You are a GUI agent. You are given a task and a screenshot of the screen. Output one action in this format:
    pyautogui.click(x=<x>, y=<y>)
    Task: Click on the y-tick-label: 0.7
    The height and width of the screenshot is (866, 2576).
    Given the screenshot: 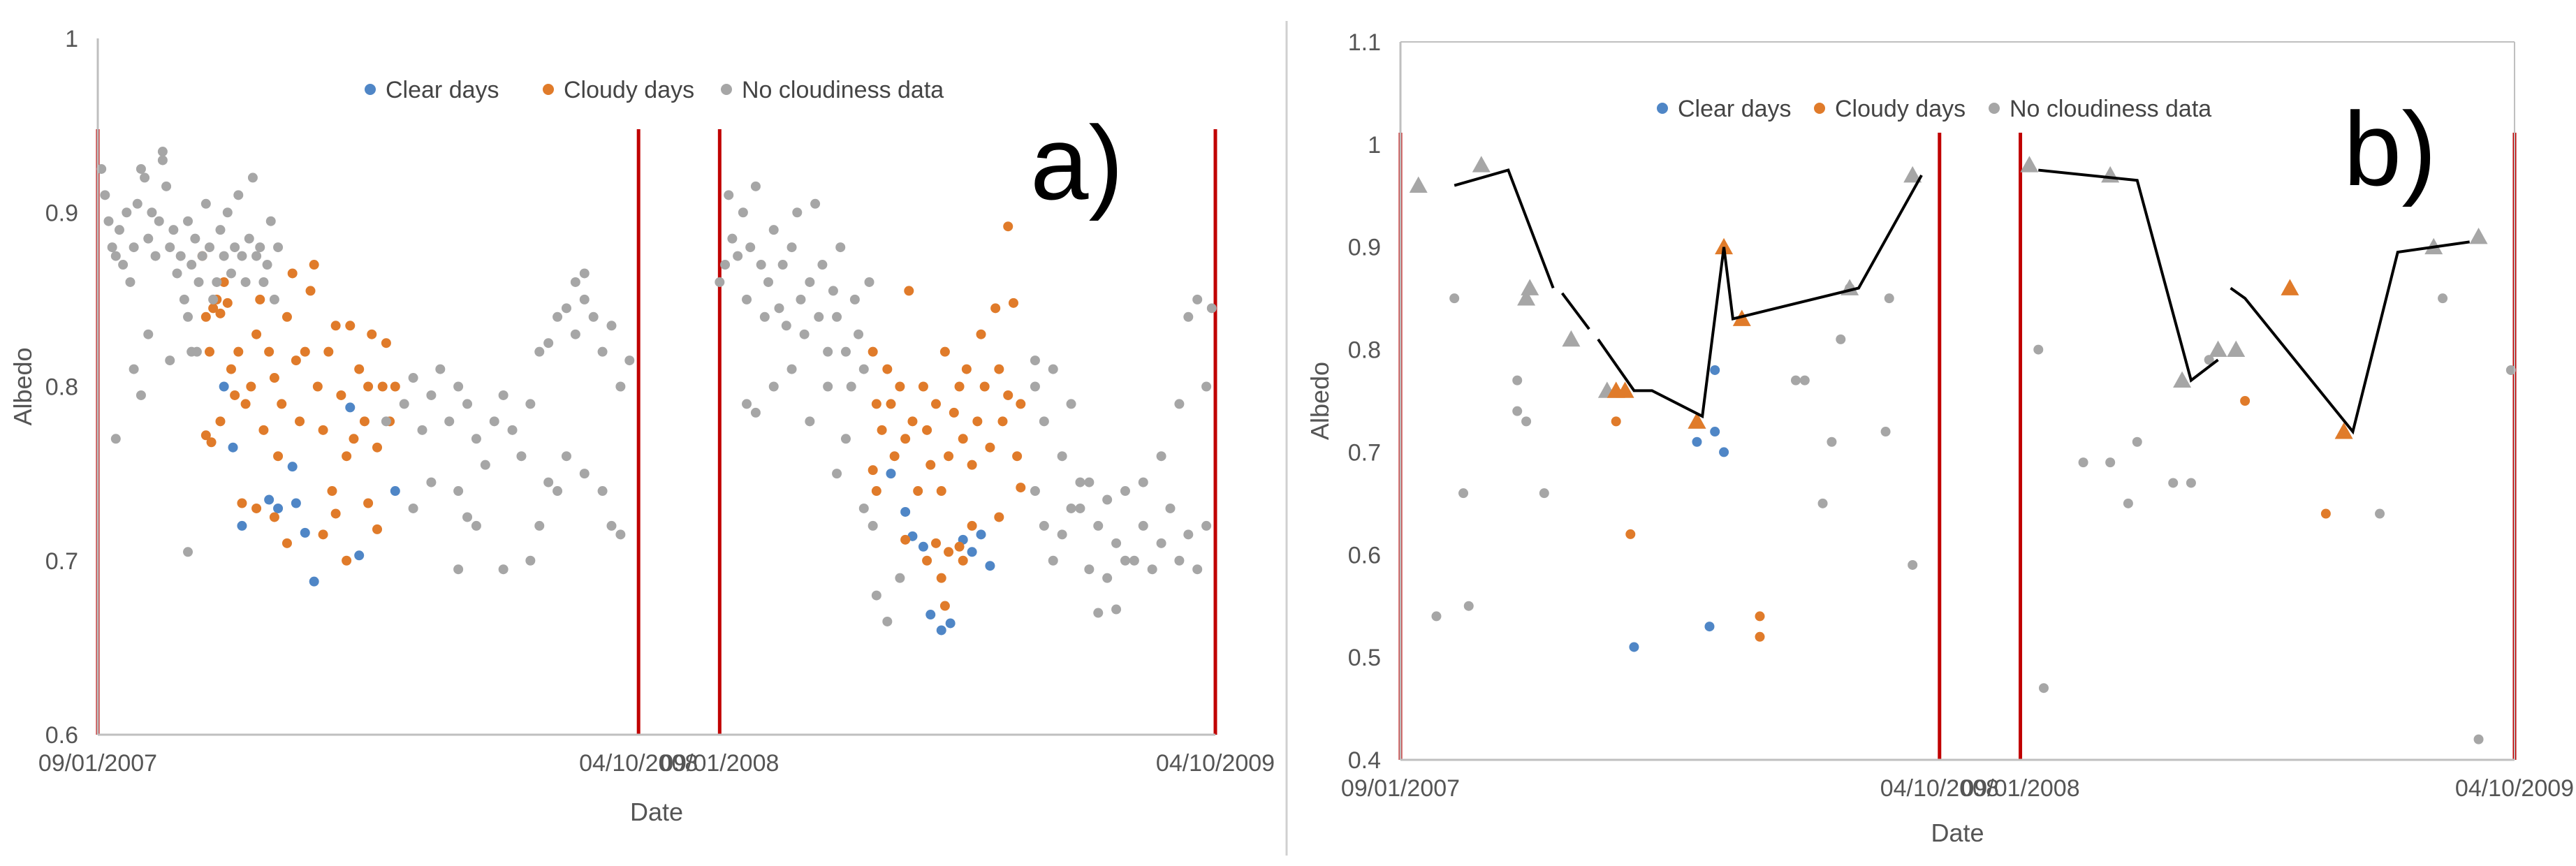 What is the action you would take?
    pyautogui.click(x=1364, y=452)
    